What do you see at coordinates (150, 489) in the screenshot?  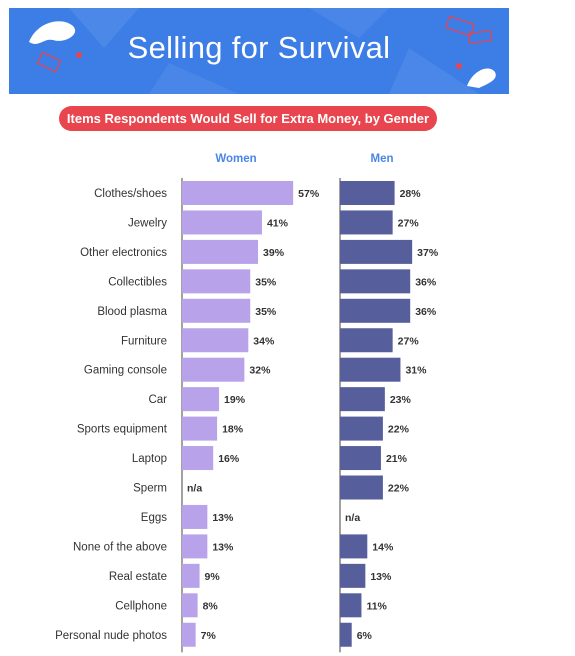 I see `category-label: Sperm` at bounding box center [150, 489].